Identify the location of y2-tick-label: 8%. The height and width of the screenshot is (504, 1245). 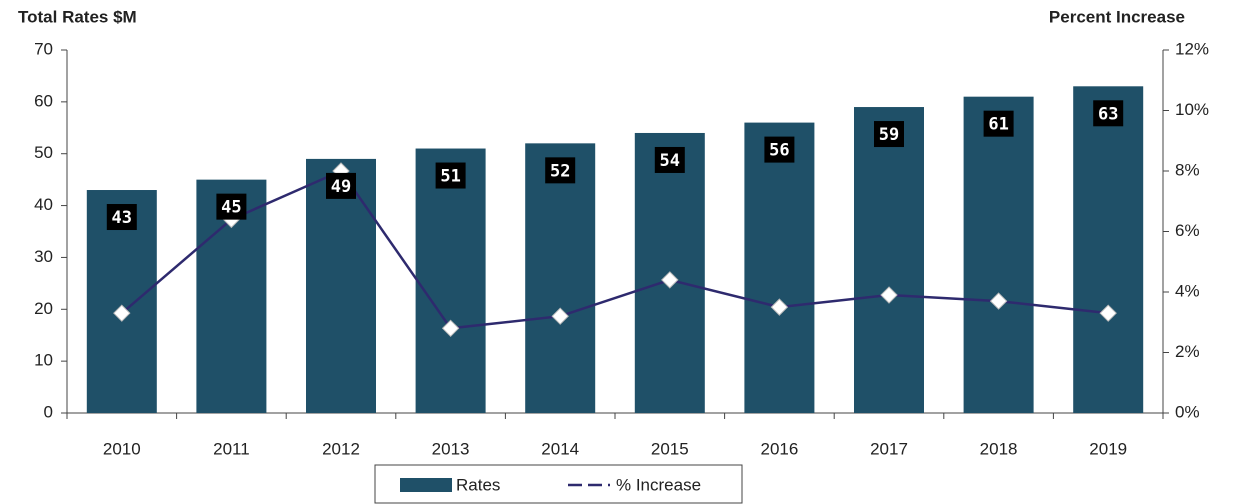
(1187, 169).